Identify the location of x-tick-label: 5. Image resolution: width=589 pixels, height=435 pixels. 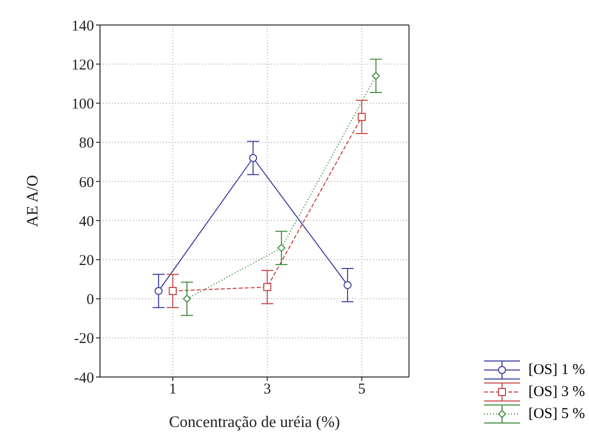
(362, 390).